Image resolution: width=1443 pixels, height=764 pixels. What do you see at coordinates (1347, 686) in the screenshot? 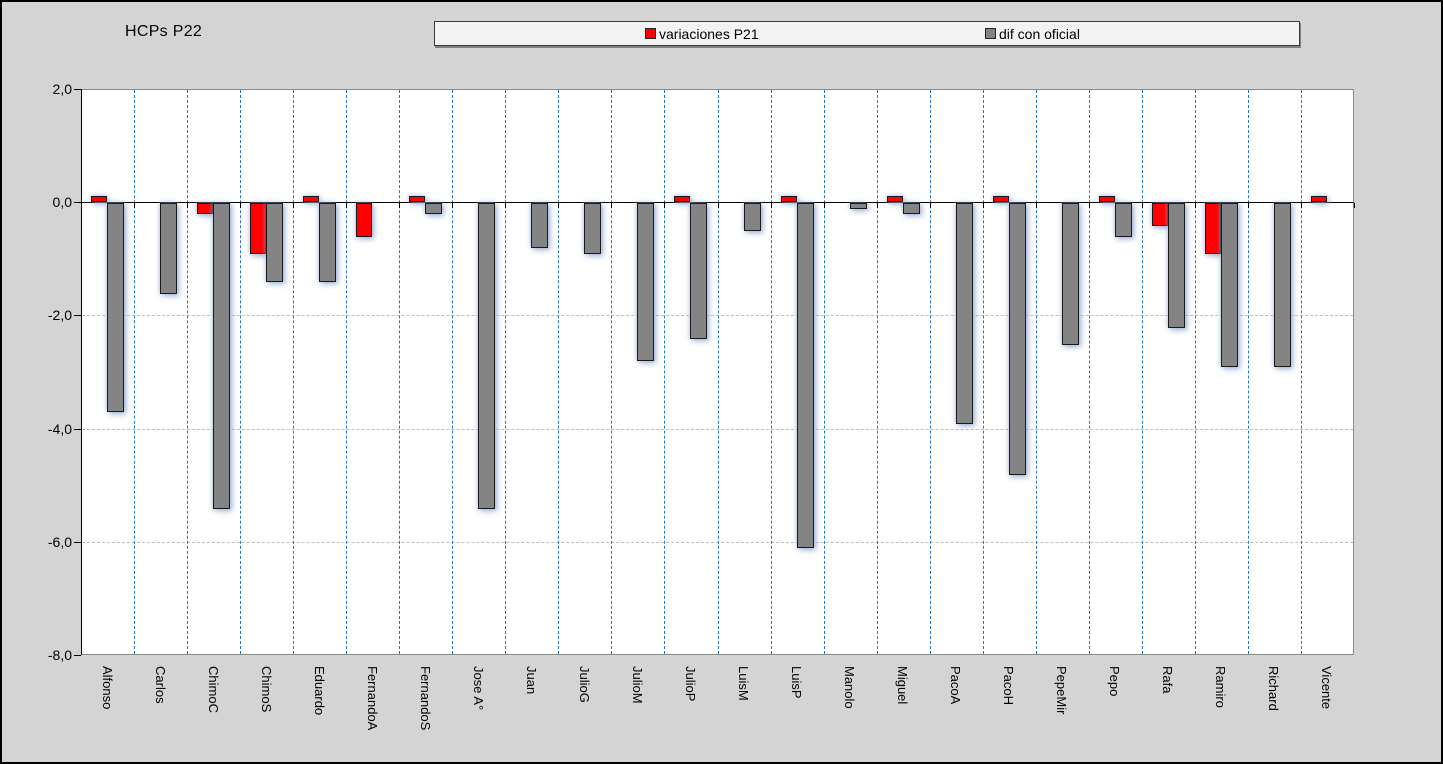
I see `x-axis-label-anchor: Vicente` at bounding box center [1347, 686].